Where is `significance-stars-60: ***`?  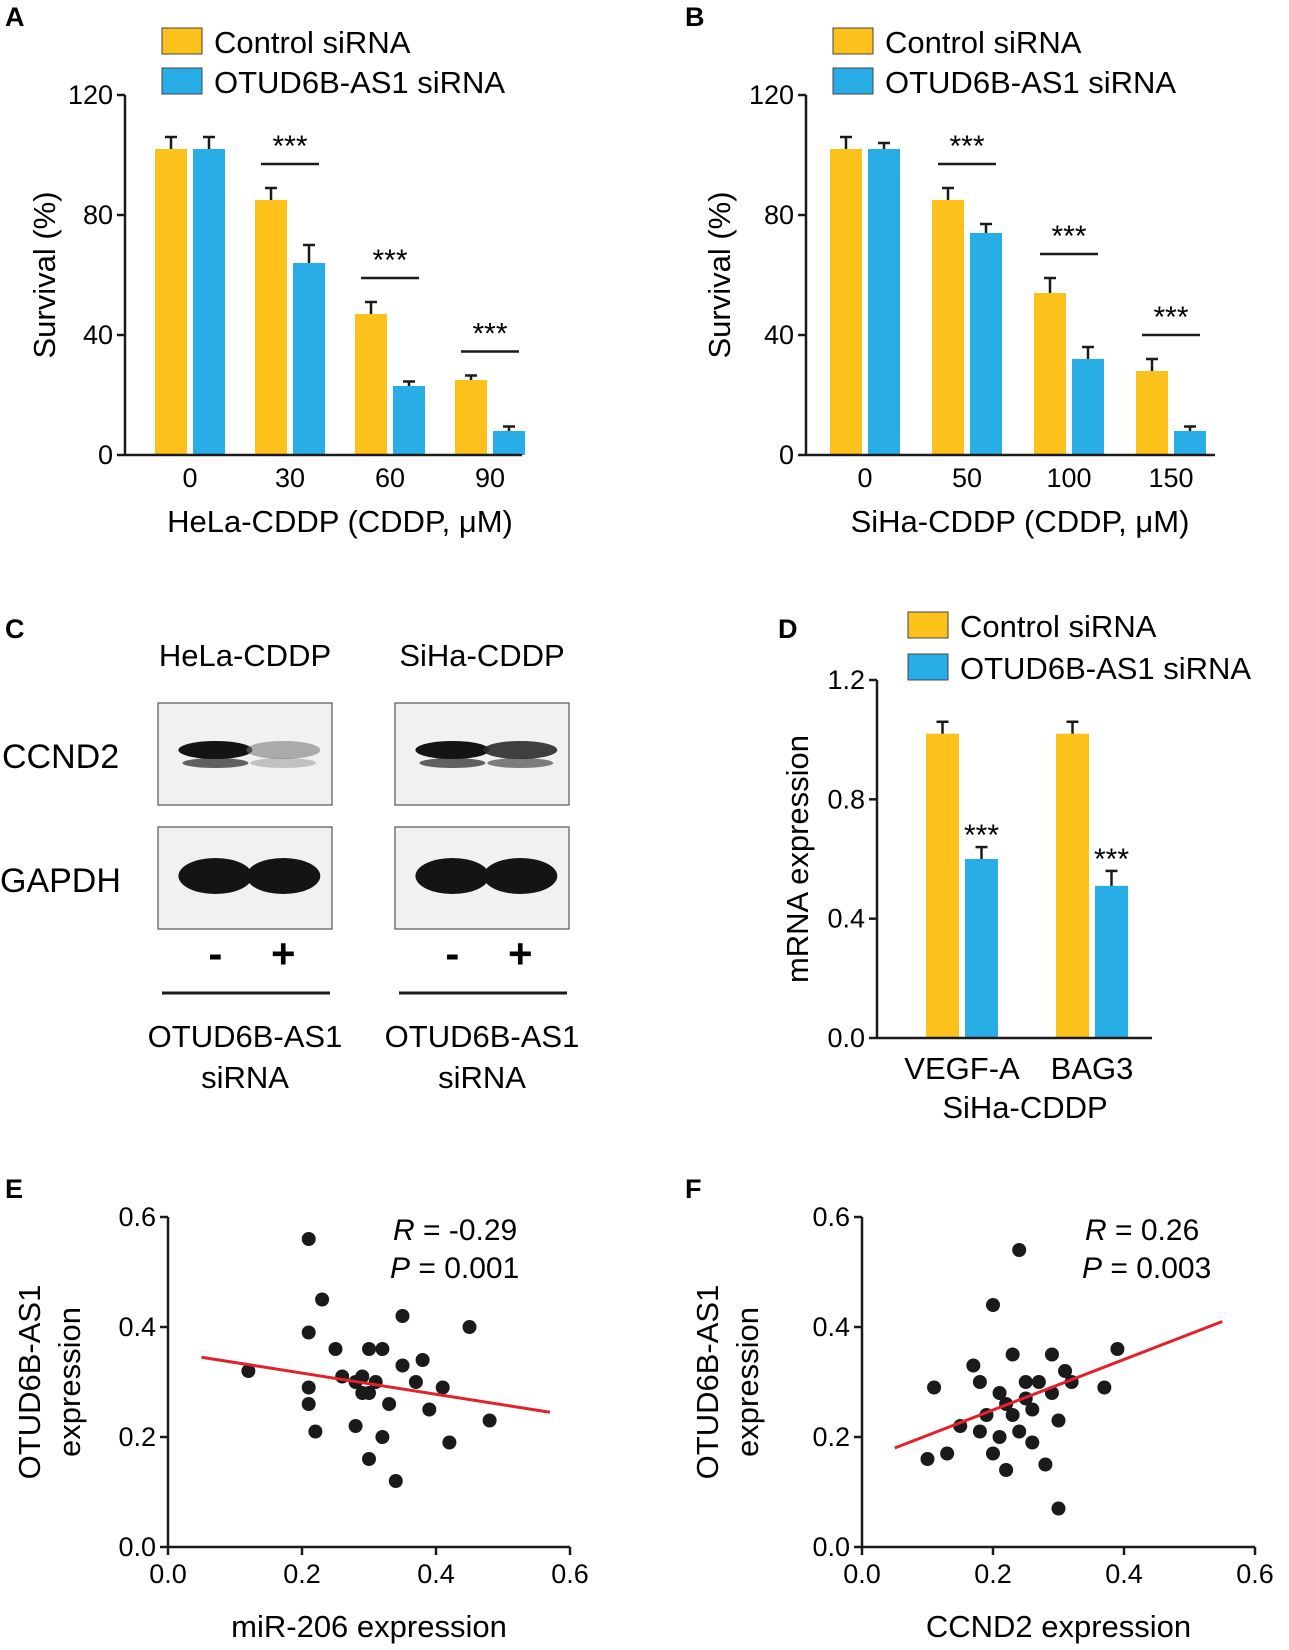 significance-stars-60: *** is located at coordinates (389, 260).